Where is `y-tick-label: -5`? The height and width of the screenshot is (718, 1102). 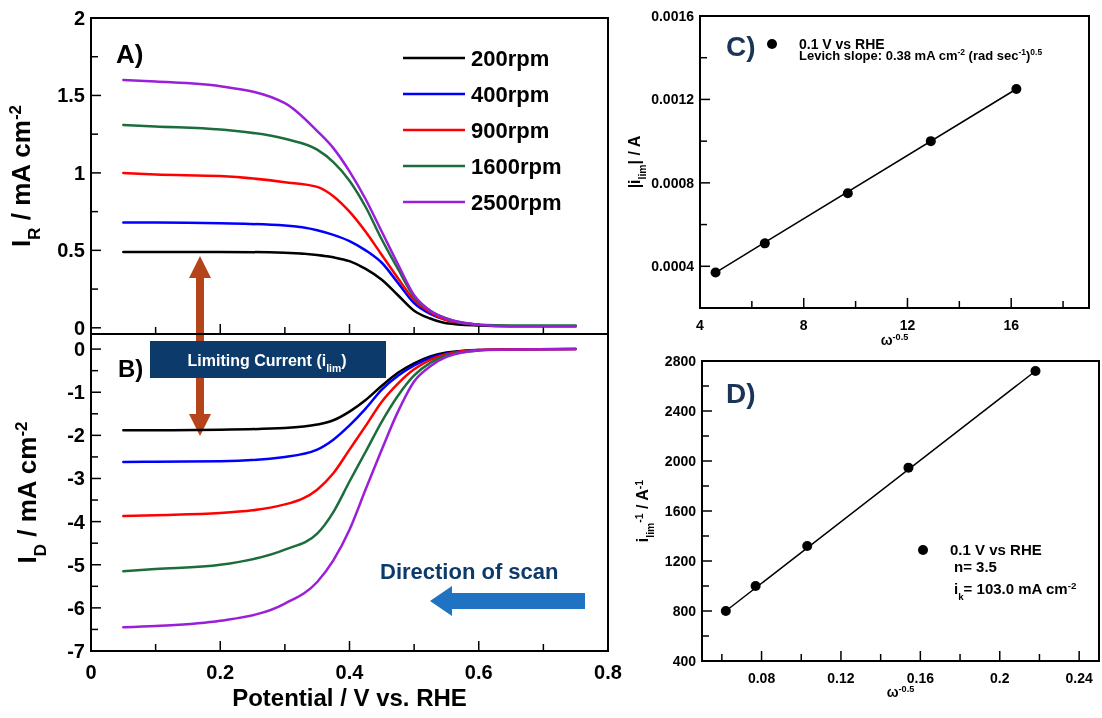
y-tick-label: -5 is located at coordinates (76, 564).